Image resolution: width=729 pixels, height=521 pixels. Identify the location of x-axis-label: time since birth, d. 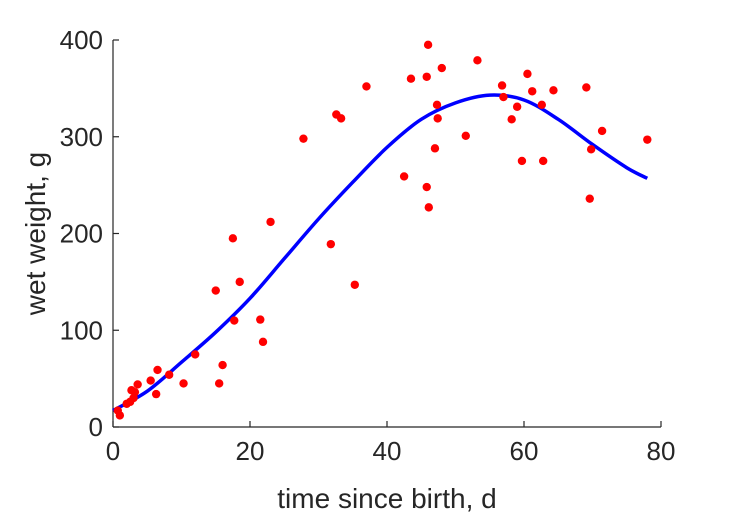
(386, 498).